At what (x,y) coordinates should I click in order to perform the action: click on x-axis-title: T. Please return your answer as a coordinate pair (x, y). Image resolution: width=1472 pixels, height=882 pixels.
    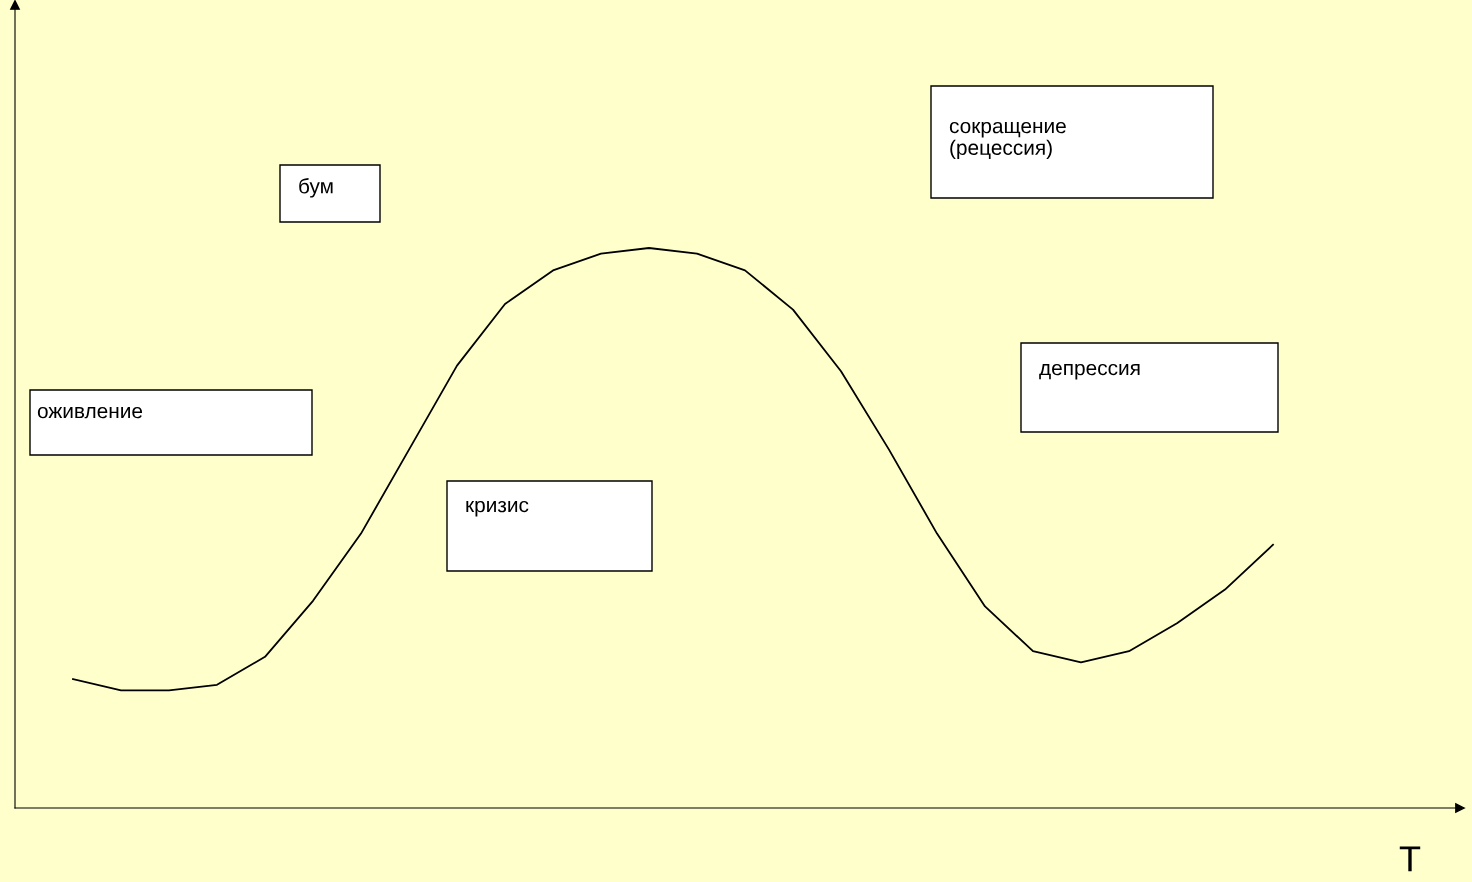
    Looking at the image, I should click on (1410, 859).